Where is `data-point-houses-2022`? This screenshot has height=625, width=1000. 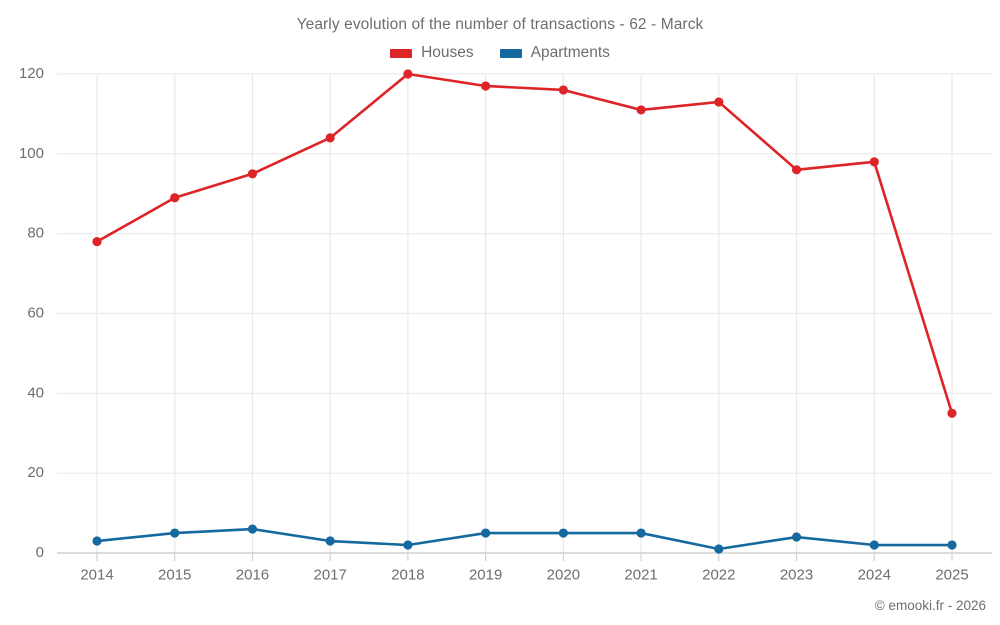 data-point-houses-2022 is located at coordinates (719, 102).